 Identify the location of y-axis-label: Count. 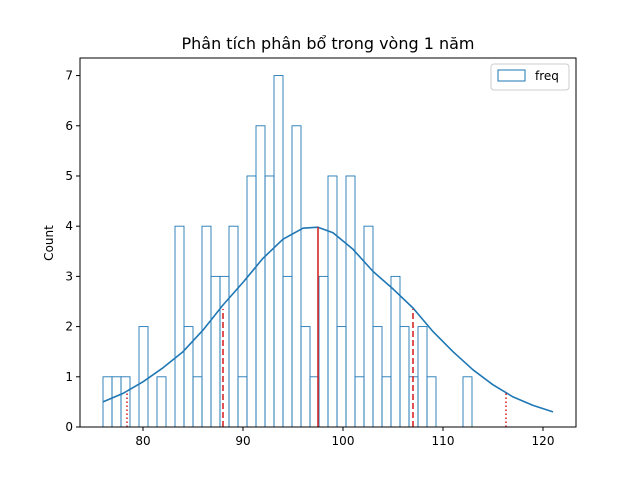
(49, 243).